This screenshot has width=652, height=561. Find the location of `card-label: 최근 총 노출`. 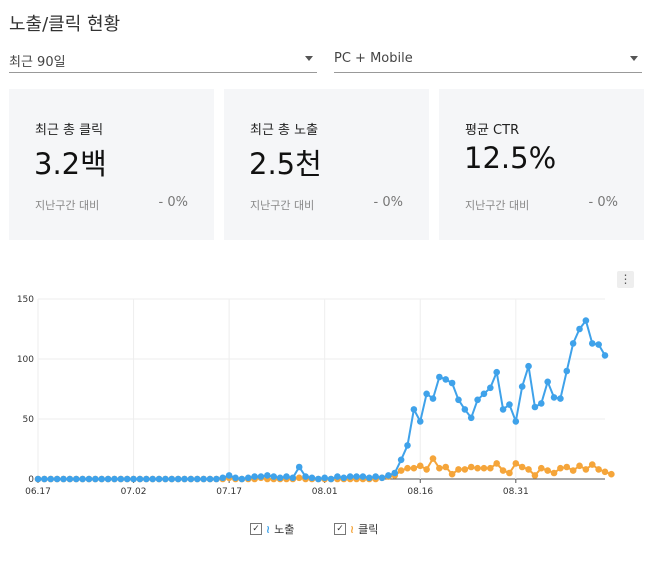

card-label: 최근 총 노출 is located at coordinates (284, 130).